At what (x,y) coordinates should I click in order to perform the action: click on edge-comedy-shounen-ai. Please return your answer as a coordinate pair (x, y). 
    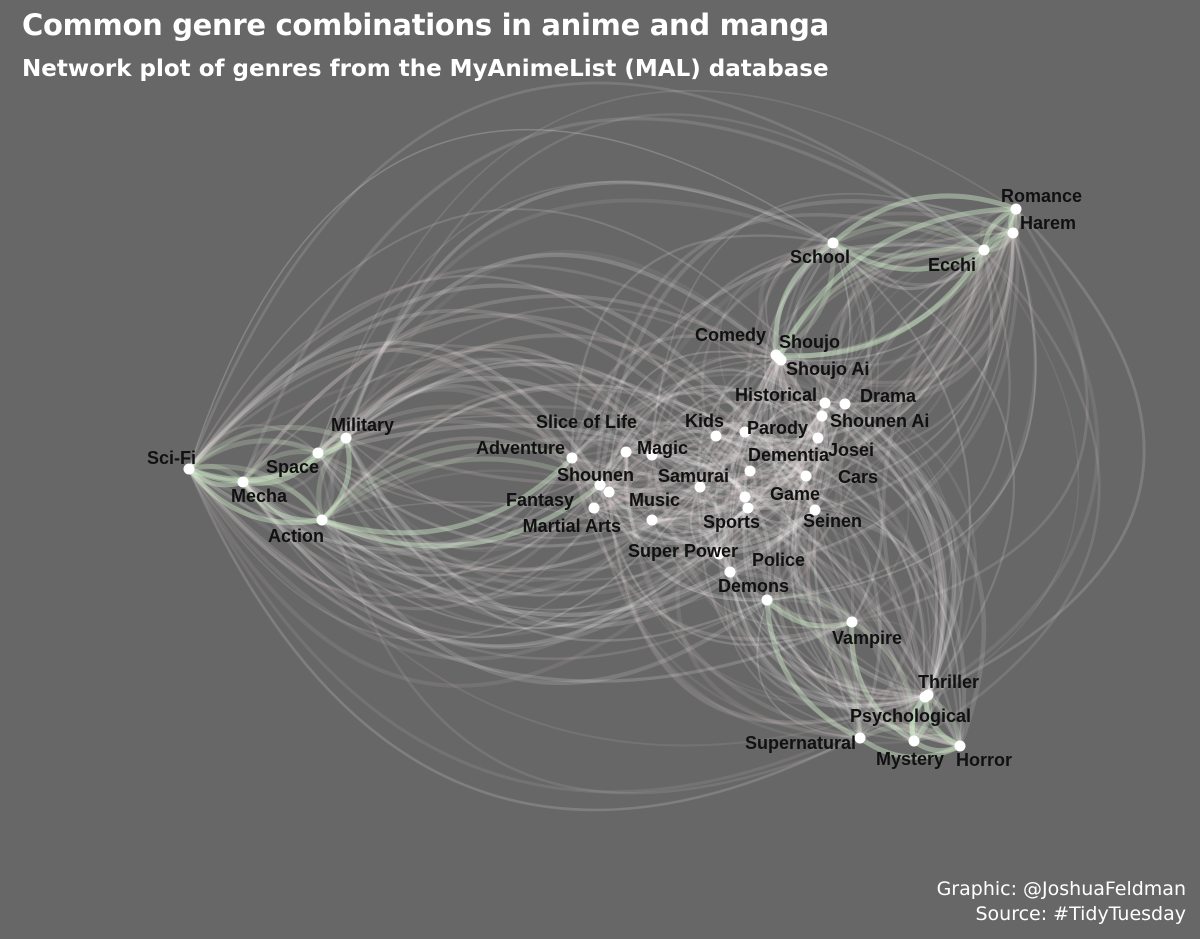
    Looking at the image, I should click on (798, 386).